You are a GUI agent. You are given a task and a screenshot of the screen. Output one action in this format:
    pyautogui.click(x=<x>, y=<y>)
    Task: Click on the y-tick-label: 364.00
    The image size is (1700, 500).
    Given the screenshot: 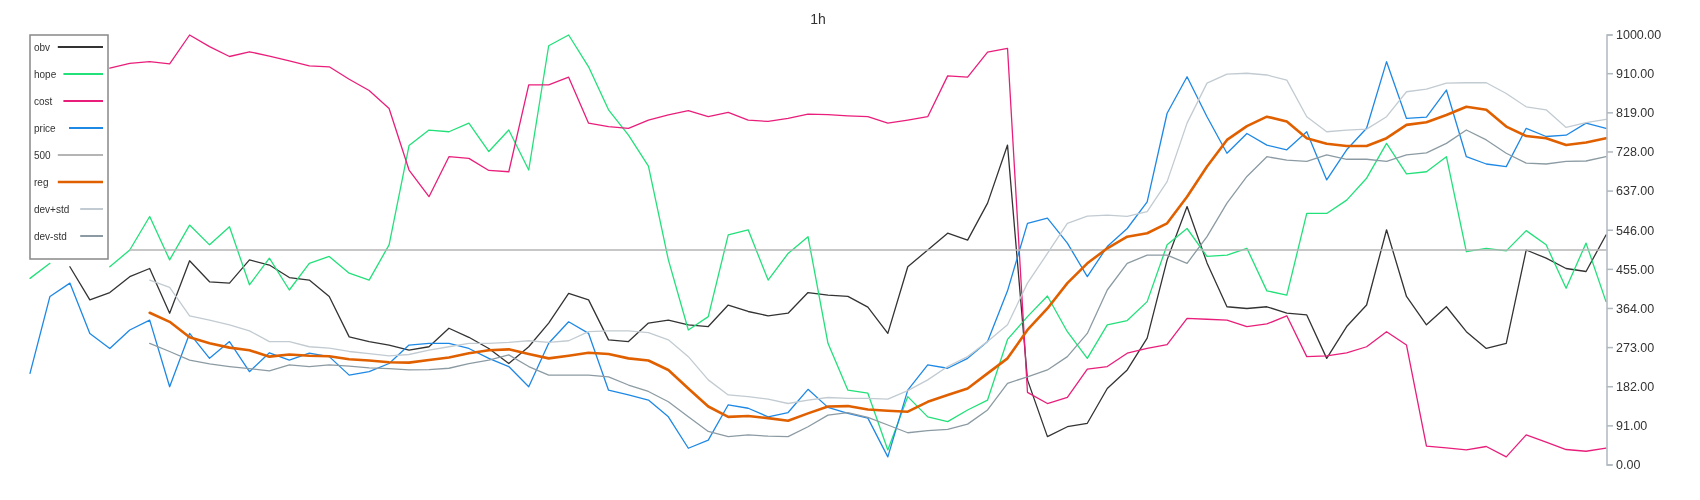 What is the action you would take?
    pyautogui.click(x=1635, y=308)
    